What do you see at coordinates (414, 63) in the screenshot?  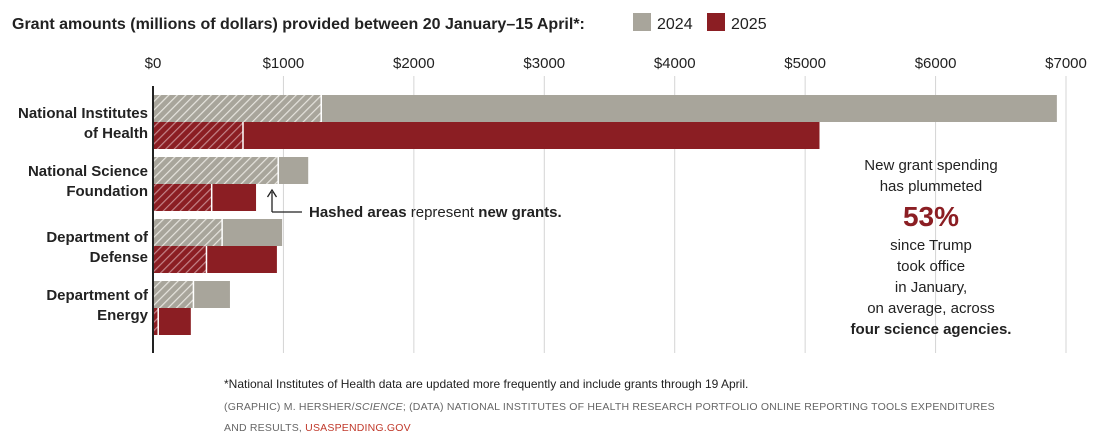 I see `x-tick-label: $2000` at bounding box center [414, 63].